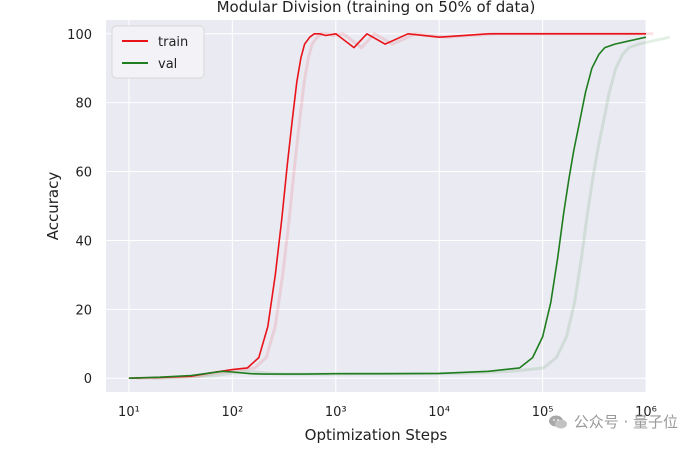  I want to click on x-tick-label: 10⁶, so click(646, 412).